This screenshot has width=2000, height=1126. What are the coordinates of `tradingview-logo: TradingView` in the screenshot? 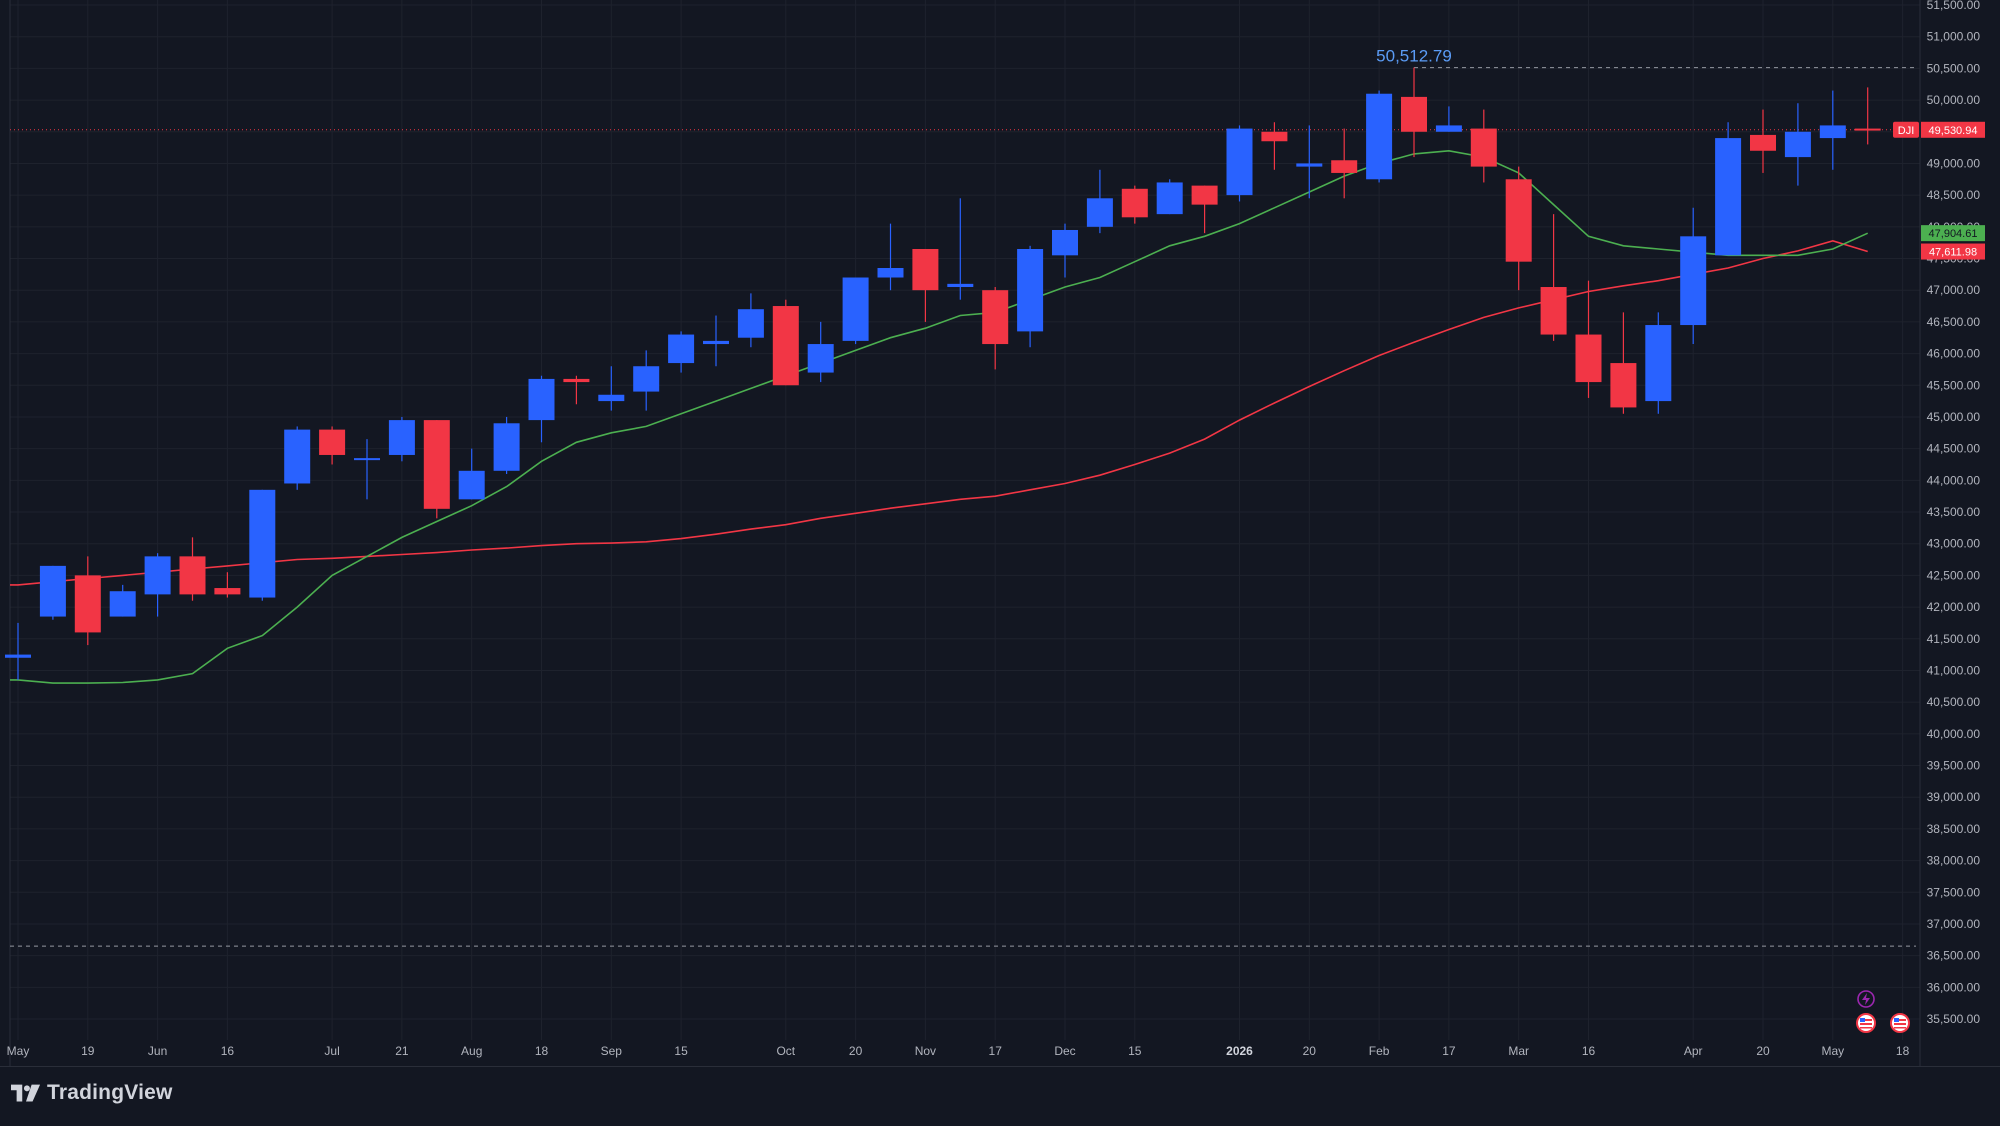 It's located at (92, 1093).